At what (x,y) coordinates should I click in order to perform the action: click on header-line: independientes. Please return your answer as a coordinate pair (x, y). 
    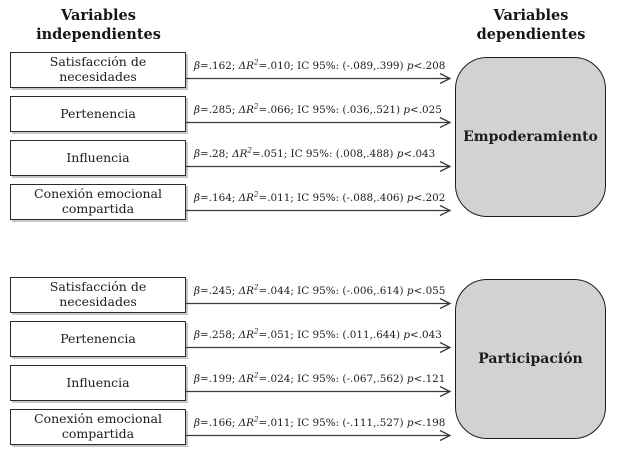
    Looking at the image, I should click on (98, 34).